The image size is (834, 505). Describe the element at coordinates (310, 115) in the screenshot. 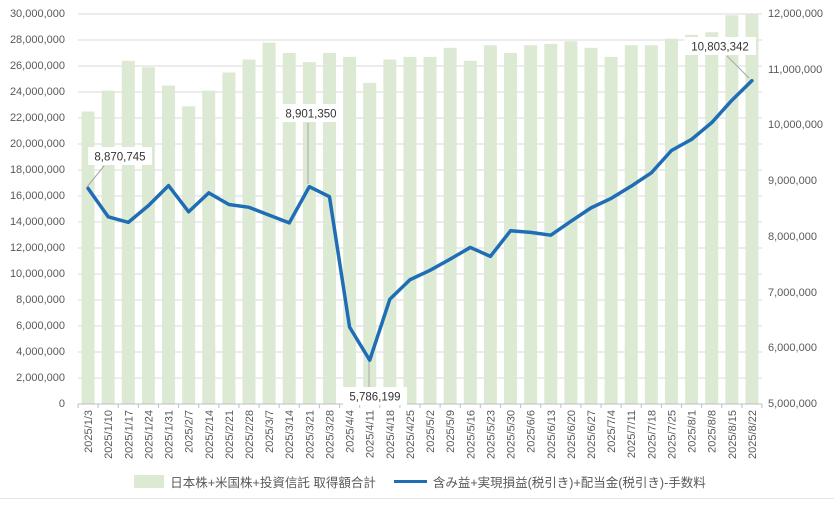

I see `annotation-label: 8,901,350` at that location.